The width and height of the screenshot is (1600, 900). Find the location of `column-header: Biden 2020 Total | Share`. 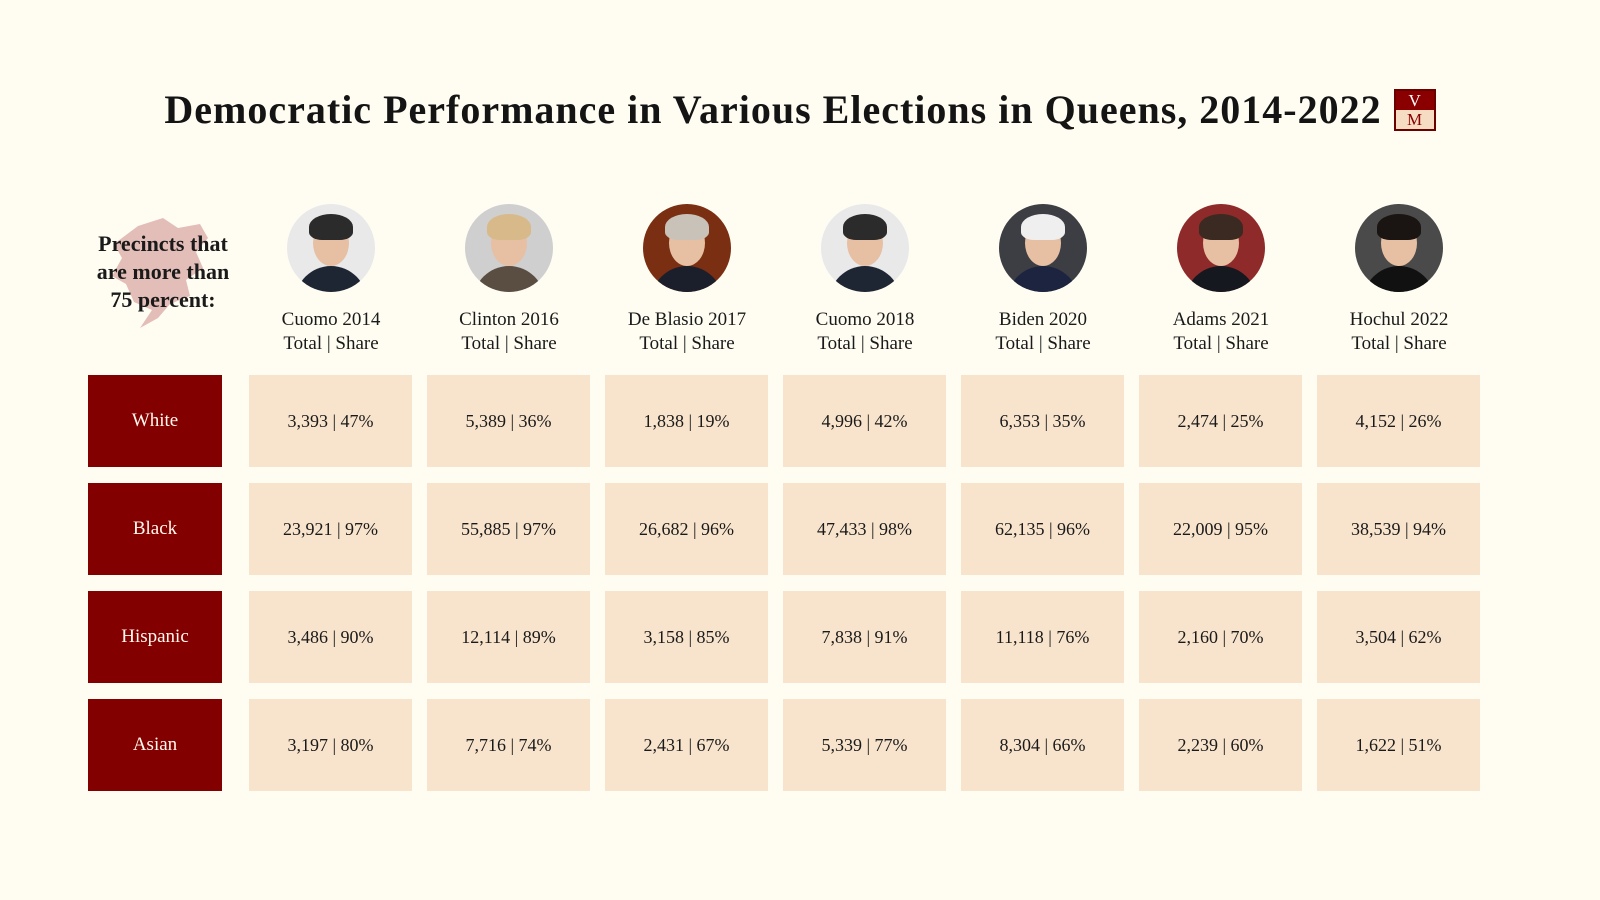

column-header: Biden 2020 Total | Share is located at coordinates (1043, 280).